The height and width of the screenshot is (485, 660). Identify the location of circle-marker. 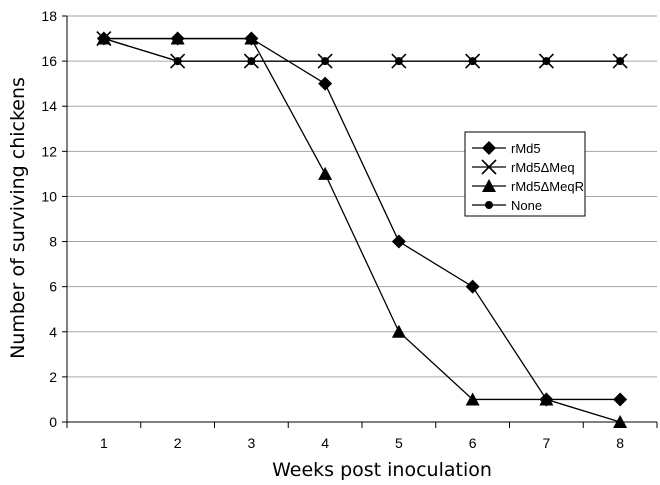
(489, 205).